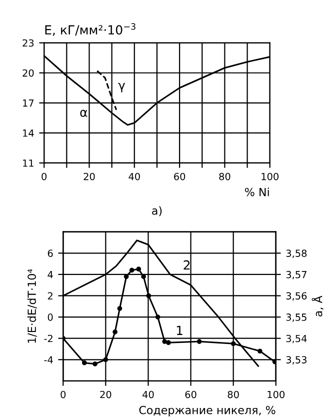  What do you see at coordinates (318, 306) in the screenshot?
I see `y2-axis-title: a, Å` at bounding box center [318, 306].